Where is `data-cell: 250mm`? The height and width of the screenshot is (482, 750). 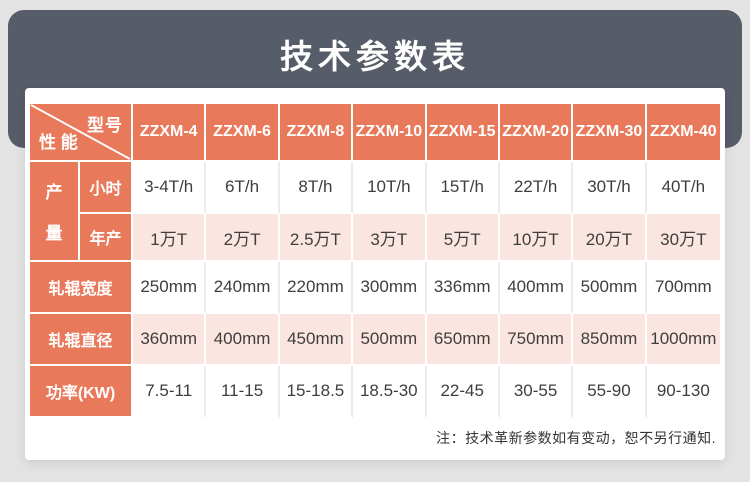
data-cell: 250mm is located at coordinates (170, 288).